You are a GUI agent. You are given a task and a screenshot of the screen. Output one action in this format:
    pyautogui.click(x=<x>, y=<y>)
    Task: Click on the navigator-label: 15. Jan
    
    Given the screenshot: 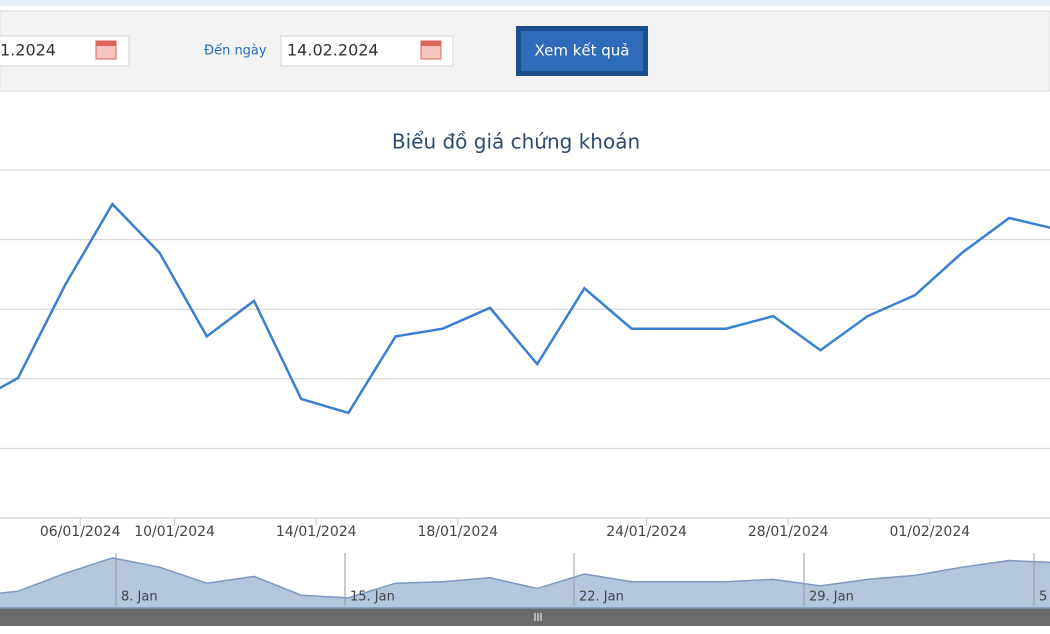 What is the action you would take?
    pyautogui.click(x=372, y=597)
    